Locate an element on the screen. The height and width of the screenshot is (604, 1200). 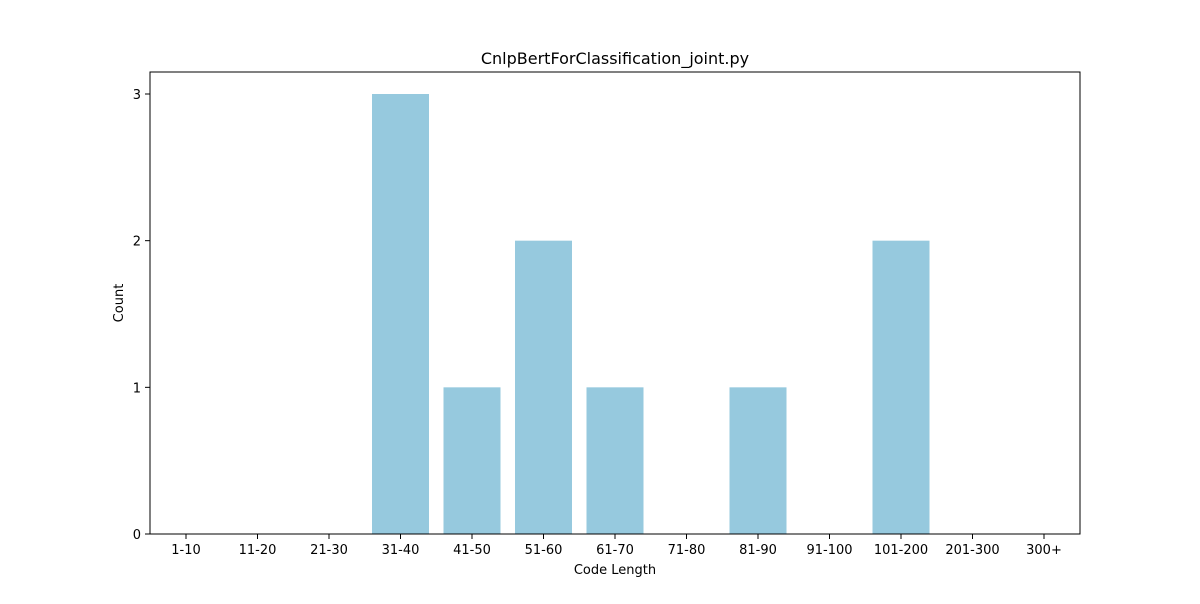
x-axis-label: Code Length is located at coordinates (615, 570).